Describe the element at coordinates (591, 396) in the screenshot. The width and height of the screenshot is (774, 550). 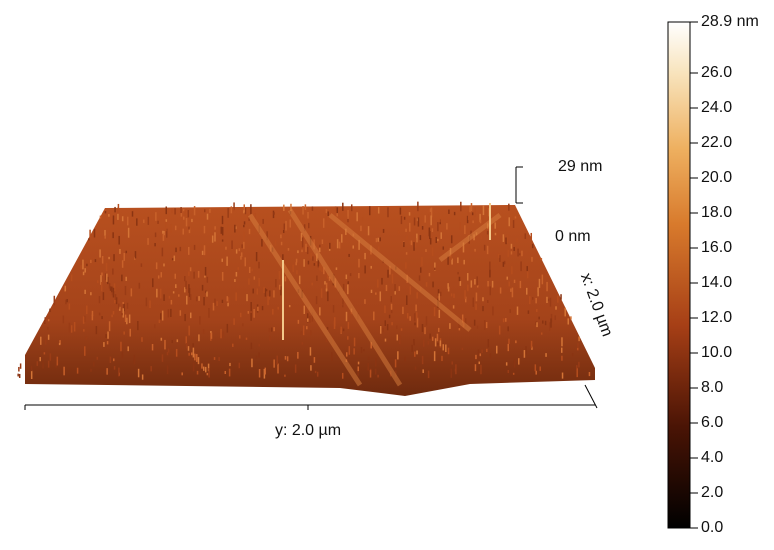
I see `x-axis` at that location.